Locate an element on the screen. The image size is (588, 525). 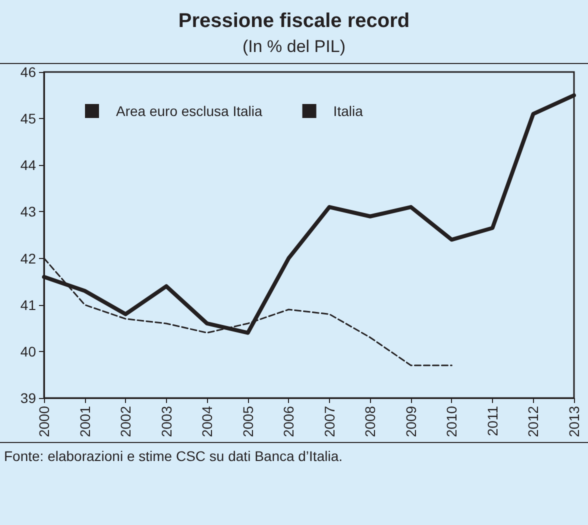
x-tick-label: 2013 is located at coordinates (574, 422).